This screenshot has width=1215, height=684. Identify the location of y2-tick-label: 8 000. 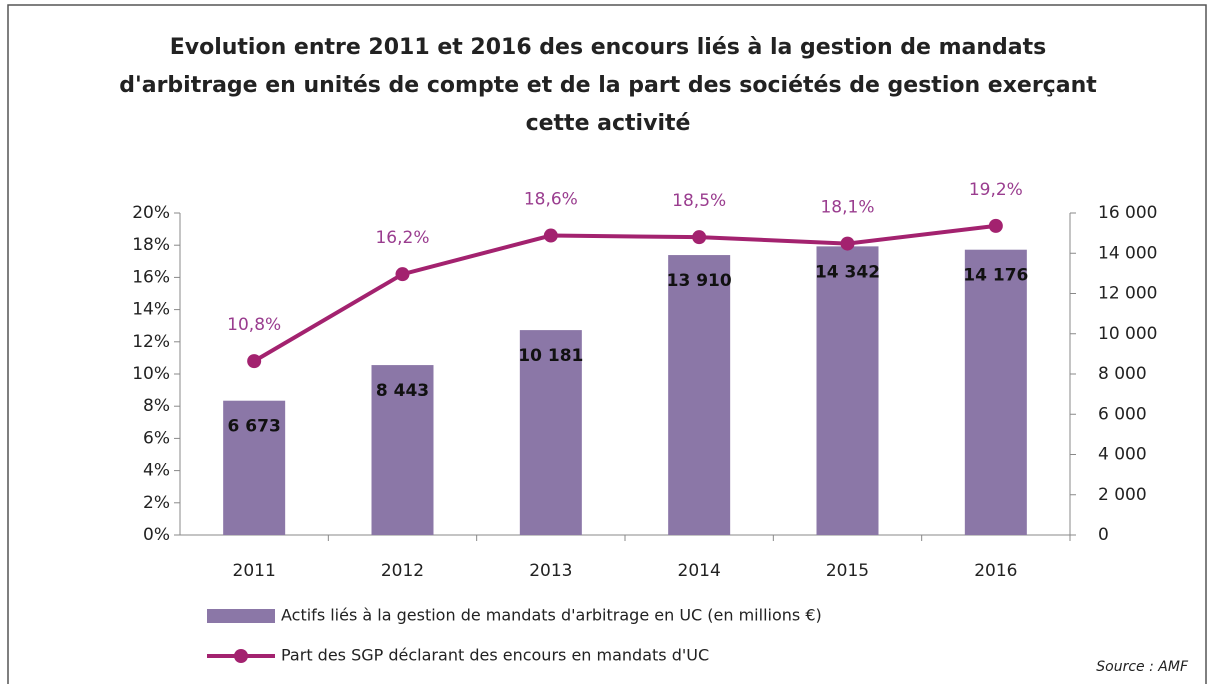
(1122, 374).